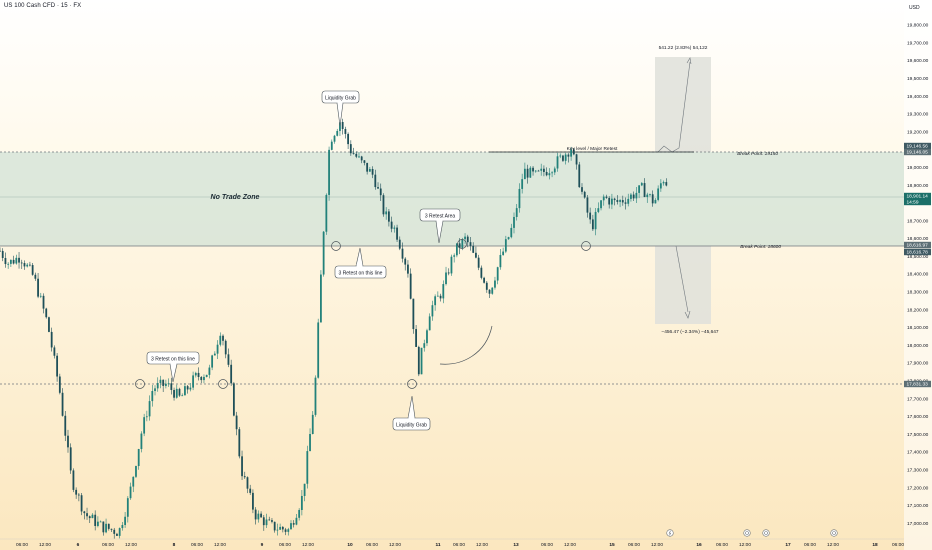 The width and height of the screenshot is (932, 550). What do you see at coordinates (340, 99) in the screenshot?
I see `liquidity-grab-top-label: Liquidity Grab` at bounding box center [340, 99].